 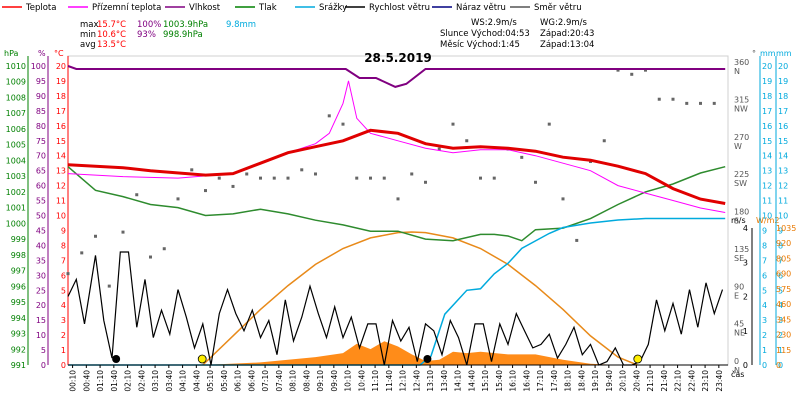 I want to click on temp-tick-label: 18, so click(x=61, y=96).